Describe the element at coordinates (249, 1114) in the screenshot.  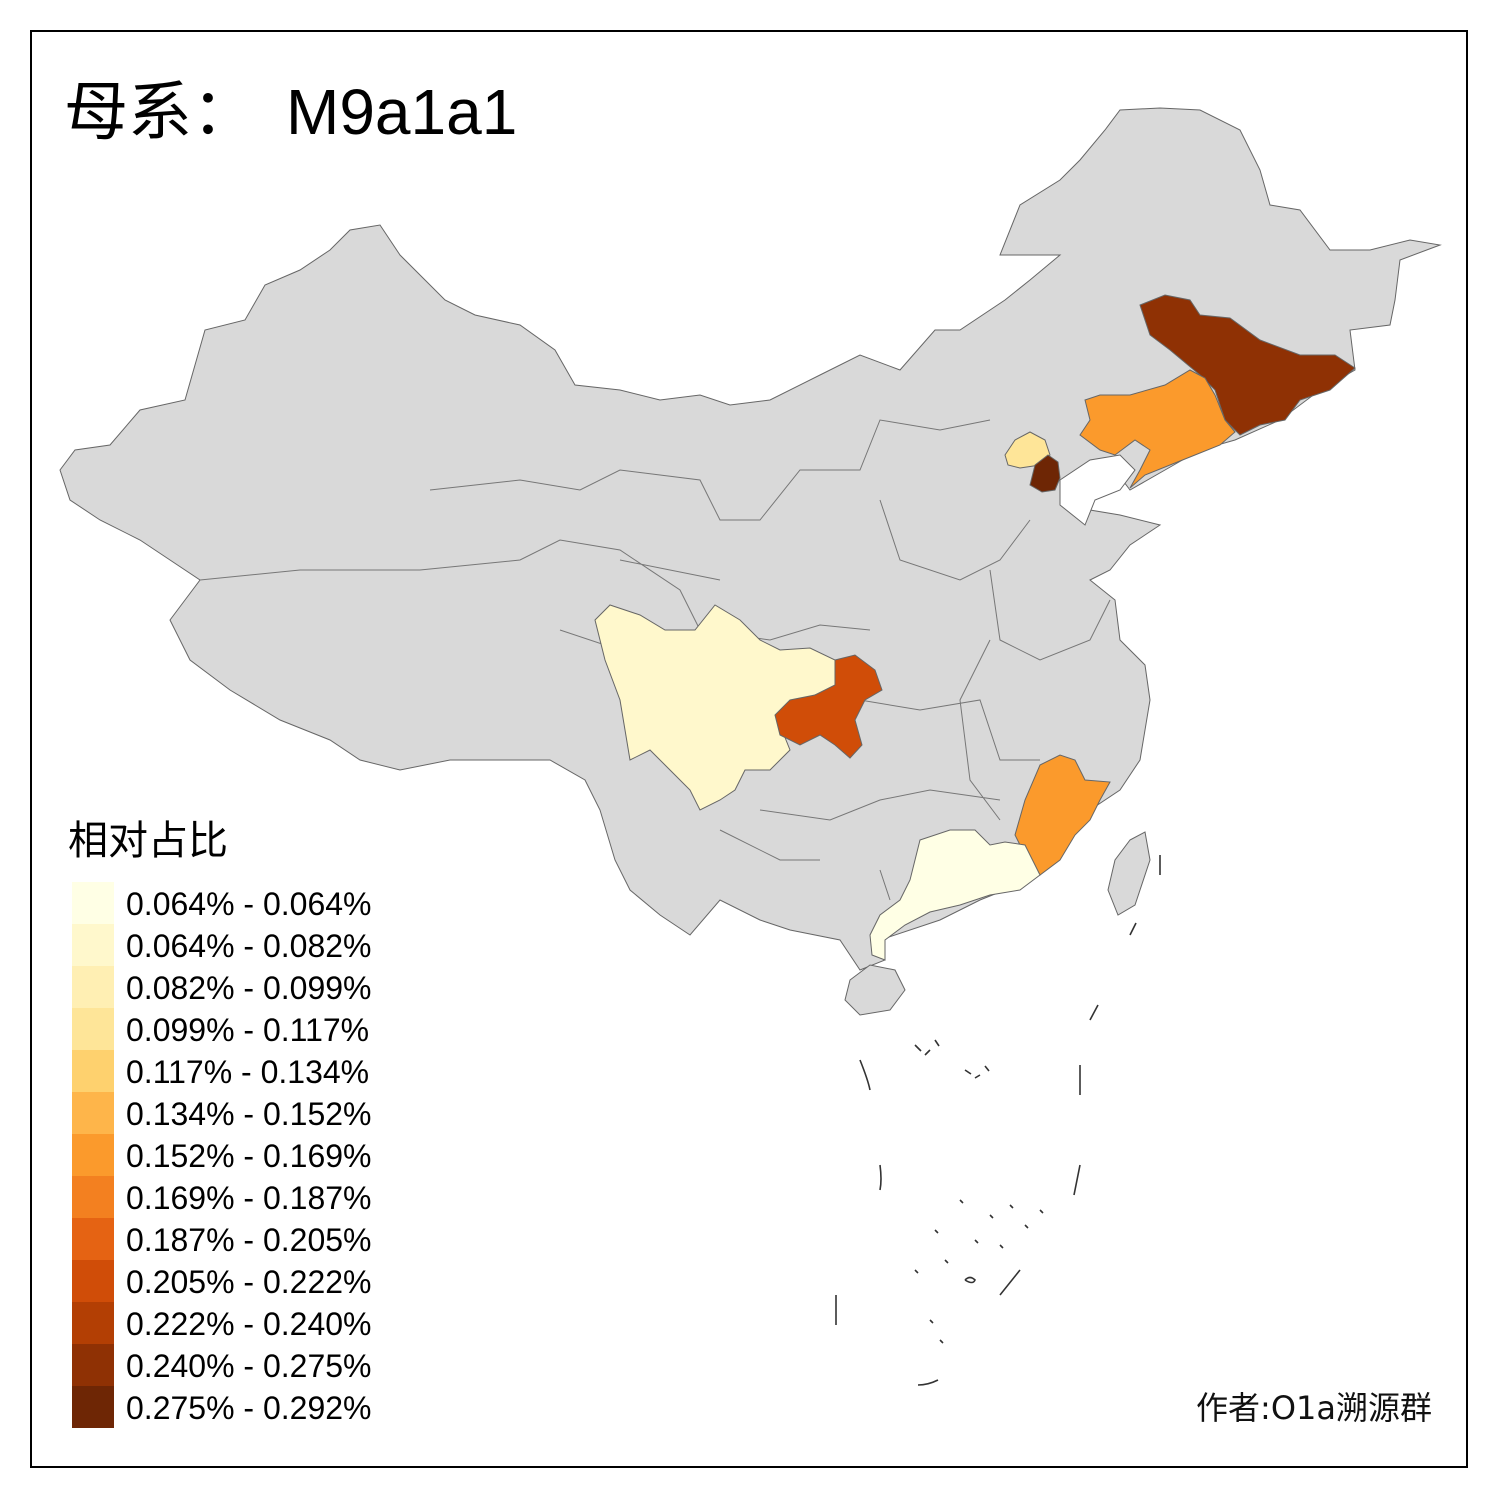
I see `legend-label: 0.134% - 0.152%` at that location.